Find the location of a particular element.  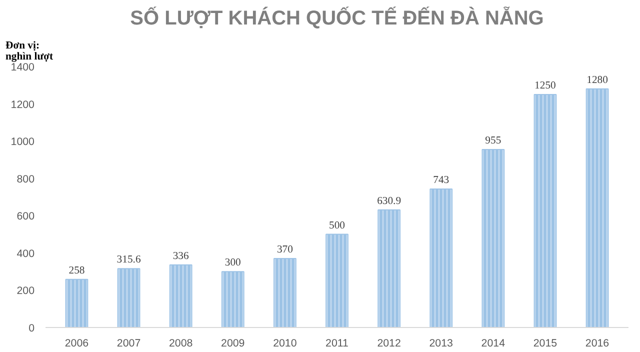

y-tick-label: 1200 is located at coordinates (22, 104).